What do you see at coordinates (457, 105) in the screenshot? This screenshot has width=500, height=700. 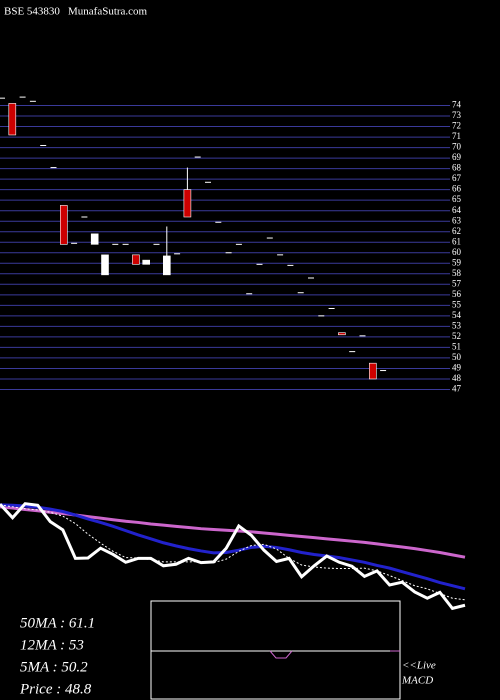 I see `y-tick-label: 74` at bounding box center [457, 105].